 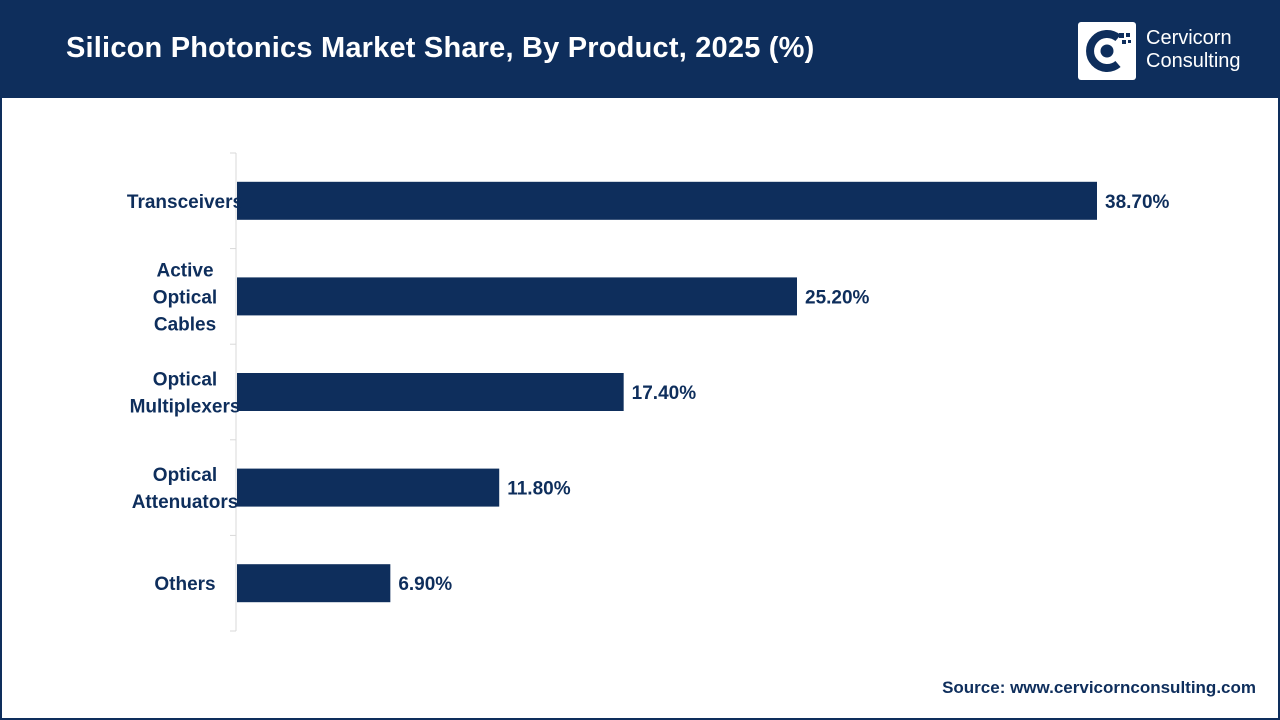 What do you see at coordinates (664, 393) in the screenshot?
I see `bar-value-label: 17.40%` at bounding box center [664, 393].